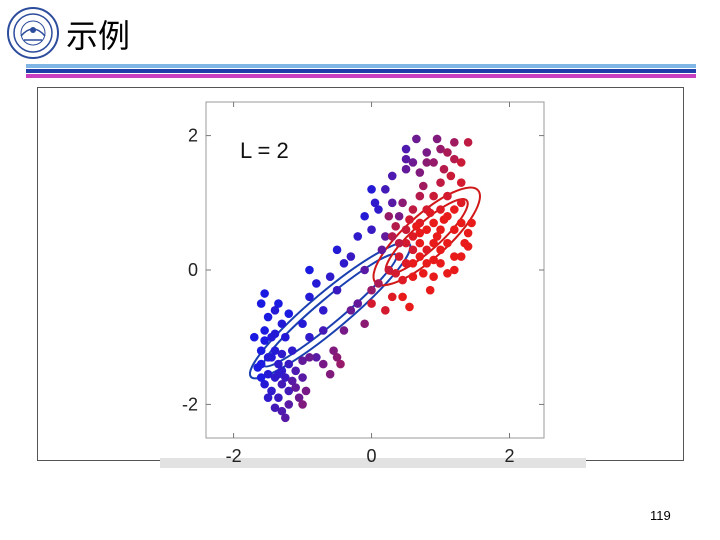 This screenshot has height=540, width=720. What do you see at coordinates (264, 150) in the screenshot?
I see `chart-annotation: L = 2` at bounding box center [264, 150].